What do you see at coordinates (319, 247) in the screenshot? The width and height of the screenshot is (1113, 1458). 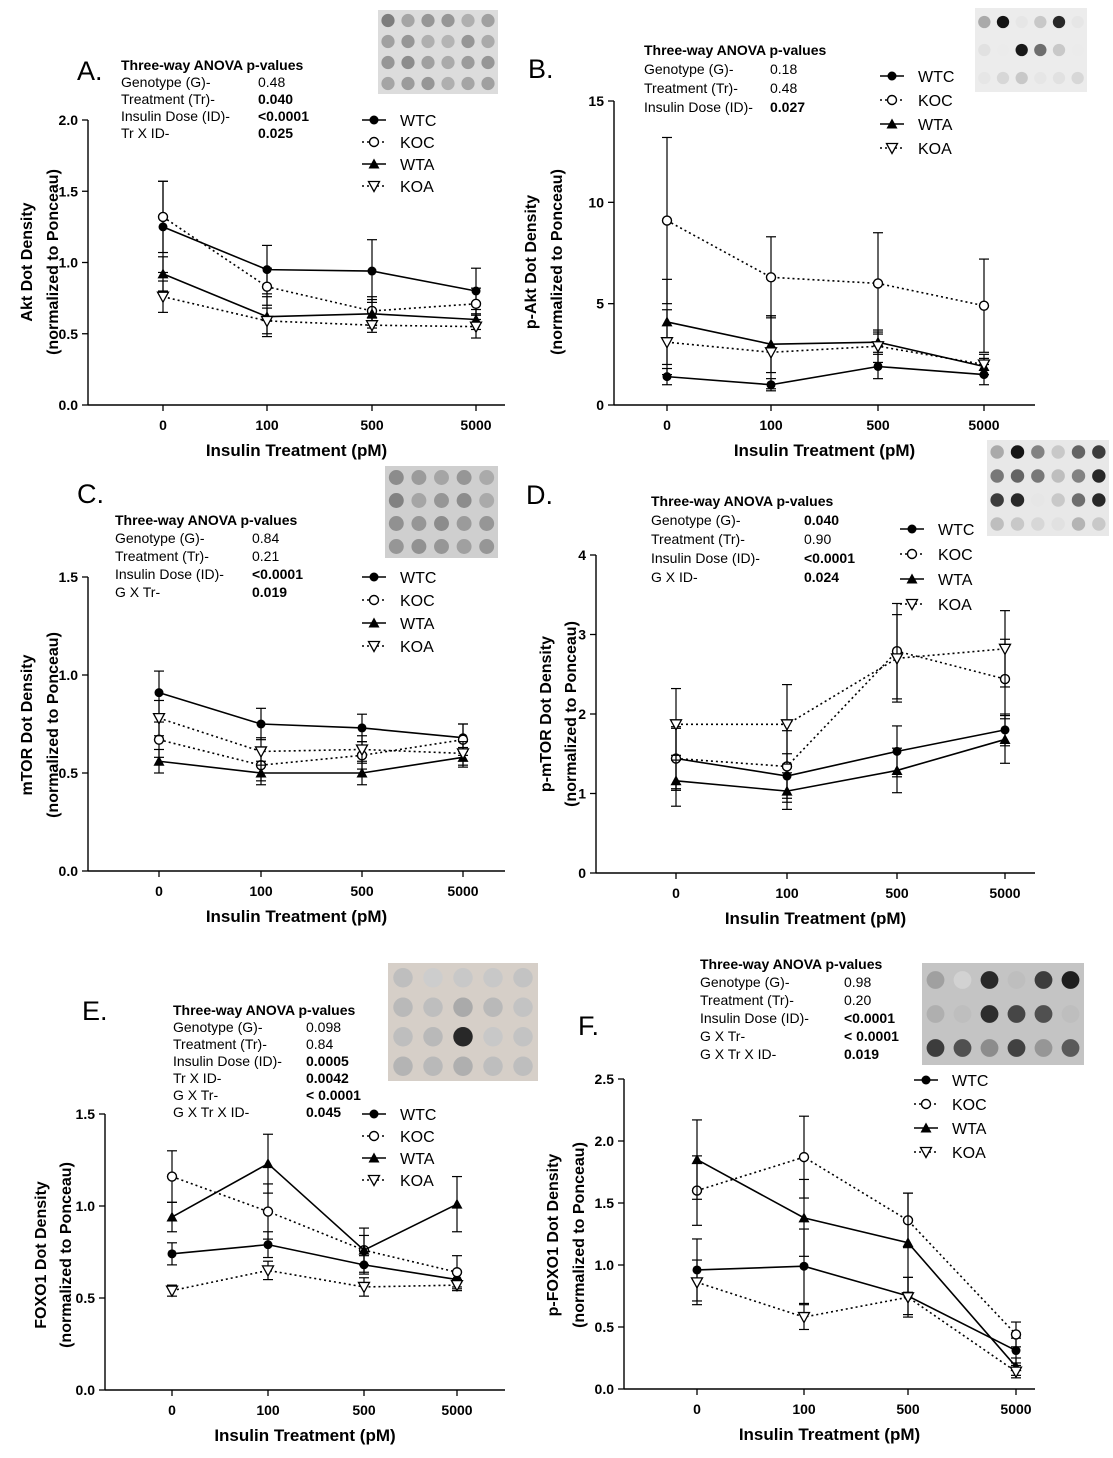 I see `series-wtc` at bounding box center [319, 247].